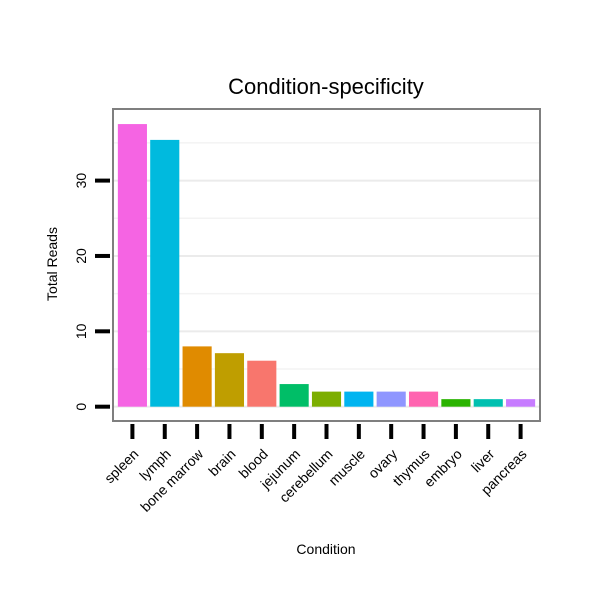 This screenshot has height=600, width=600. I want to click on x-axis-title: Condition, so click(325, 549).